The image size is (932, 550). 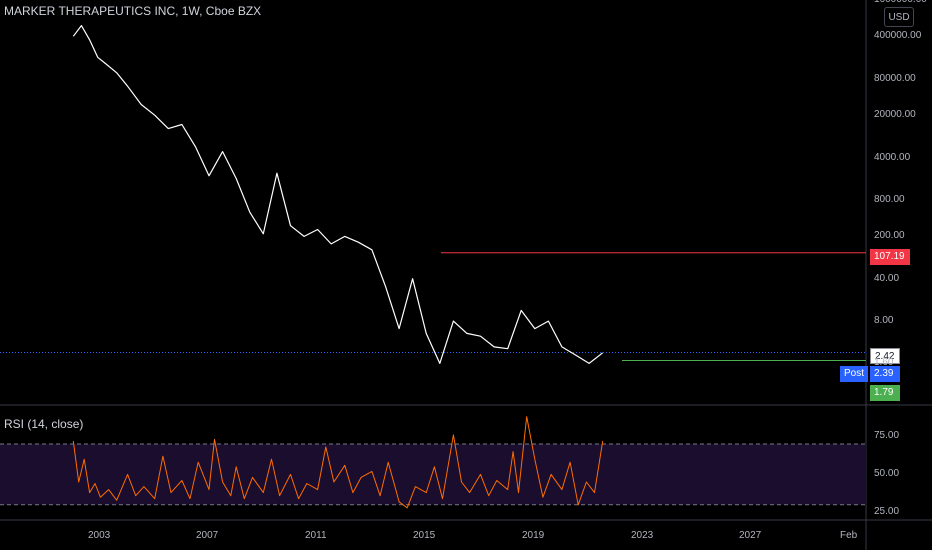 What do you see at coordinates (316, 535) in the screenshot?
I see `time-axis-tick: 2011` at bounding box center [316, 535].